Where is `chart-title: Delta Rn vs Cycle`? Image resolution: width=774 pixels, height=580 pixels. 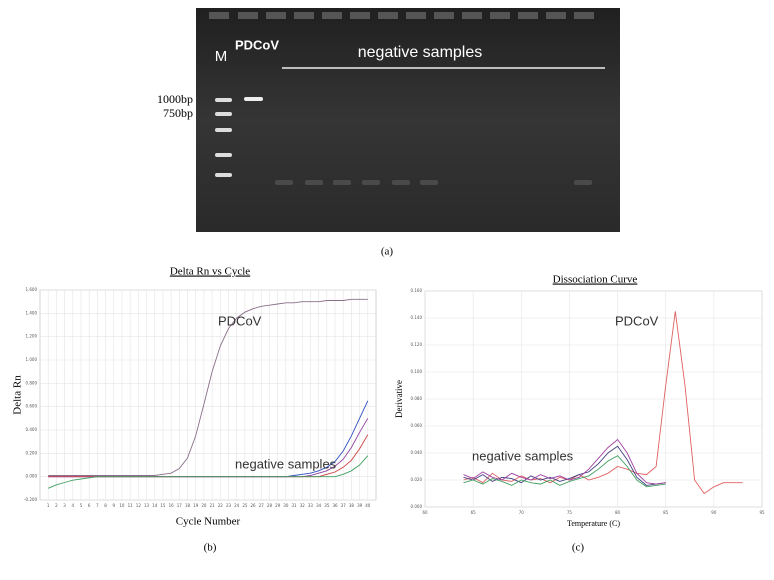
chart-title: Delta Rn vs Cycle is located at coordinates (210, 272).